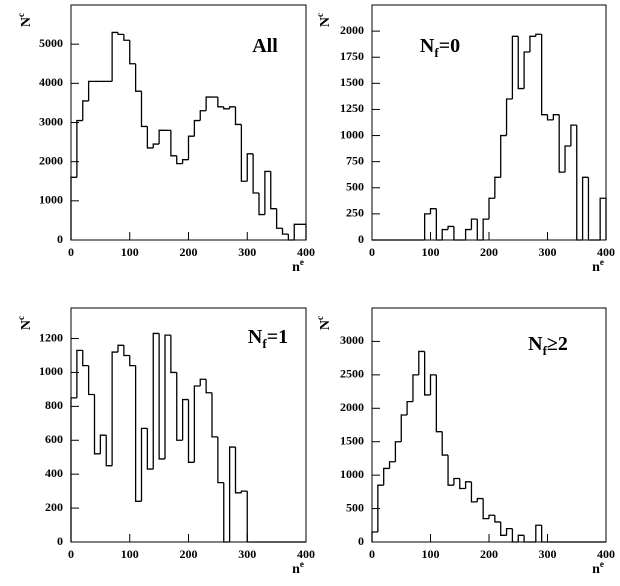  What do you see at coordinates (352, 56) in the screenshot?
I see `y-tick-label: 1750` at bounding box center [352, 56].